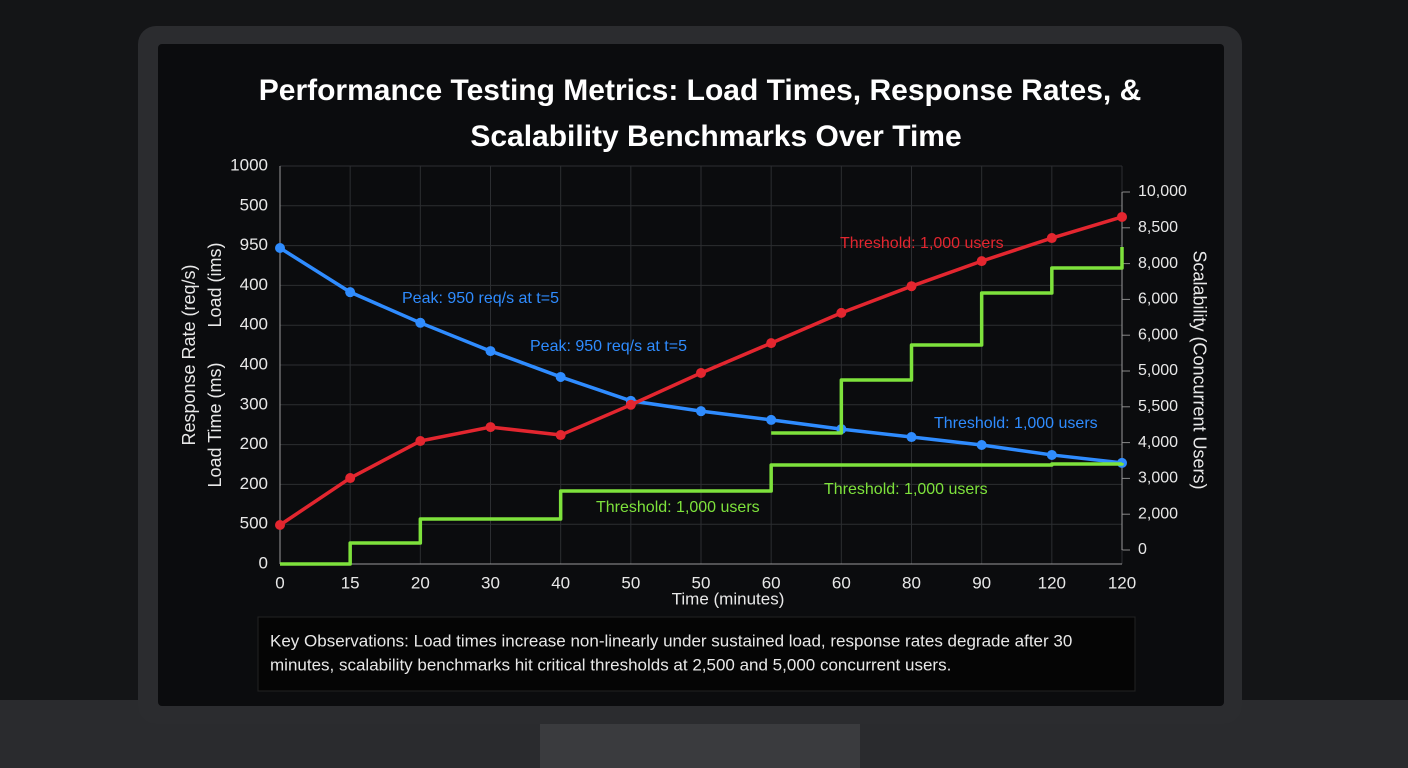 This screenshot has width=1408, height=768. What do you see at coordinates (1199, 369) in the screenshot?
I see `y2-axis-label: Scalability (Concurrent Users)` at bounding box center [1199, 369].